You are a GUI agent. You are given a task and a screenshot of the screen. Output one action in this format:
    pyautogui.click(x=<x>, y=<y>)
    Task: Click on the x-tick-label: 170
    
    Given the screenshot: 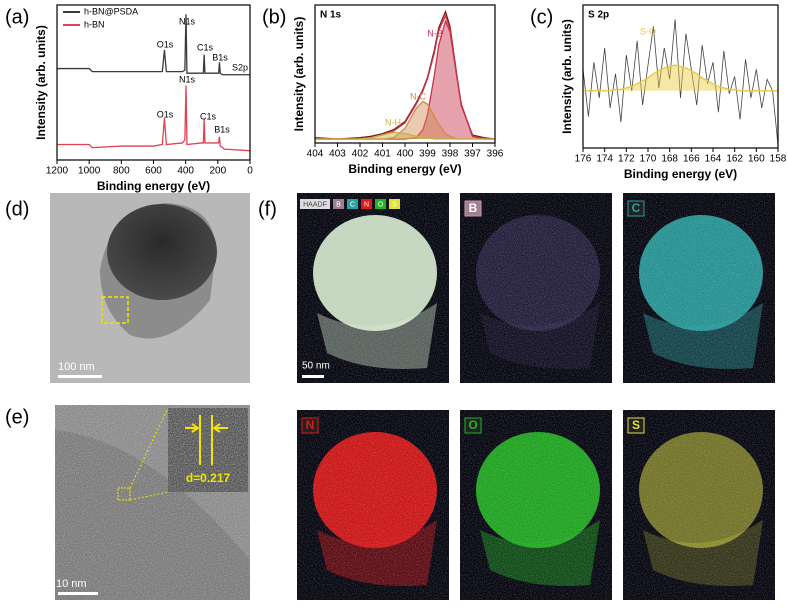 What is the action you would take?
    pyautogui.click(x=648, y=159)
    